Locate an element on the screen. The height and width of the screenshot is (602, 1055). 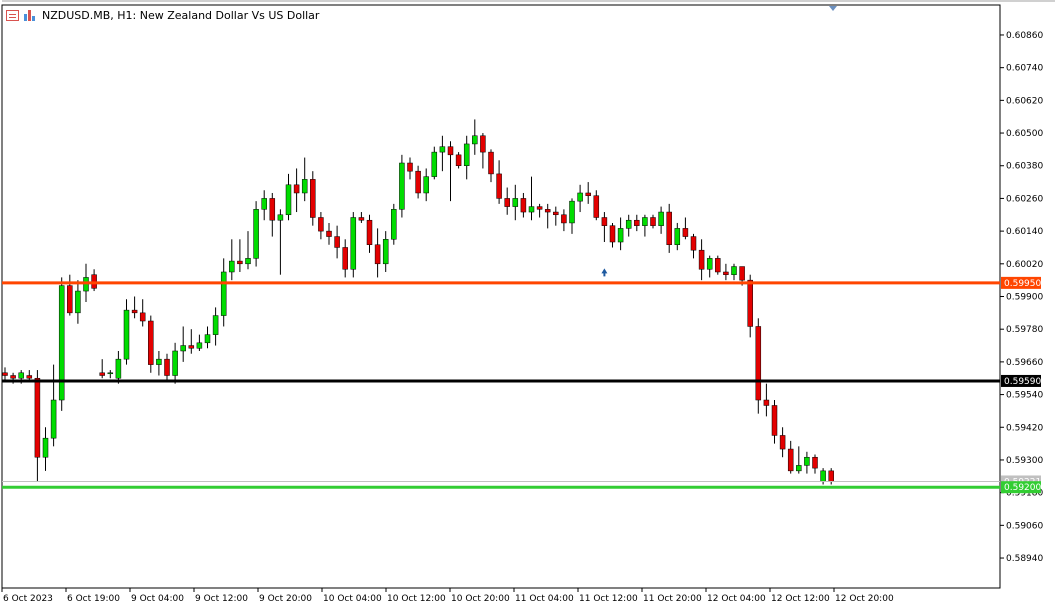
support-line-label-box is located at coordinates (1021, 487).